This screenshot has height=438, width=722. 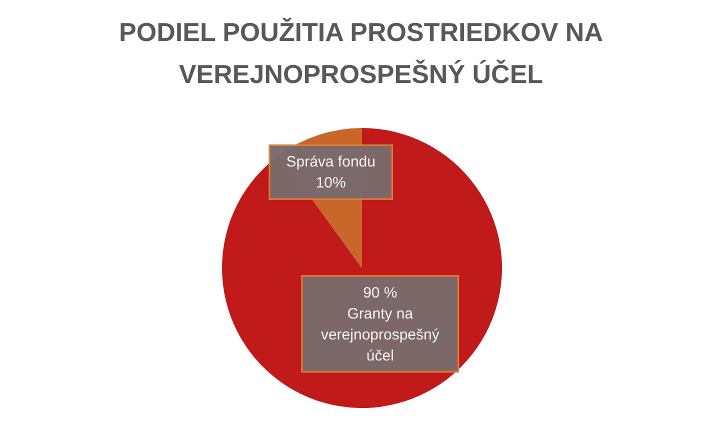 I want to click on data-label: 90 %, so click(x=380, y=293).